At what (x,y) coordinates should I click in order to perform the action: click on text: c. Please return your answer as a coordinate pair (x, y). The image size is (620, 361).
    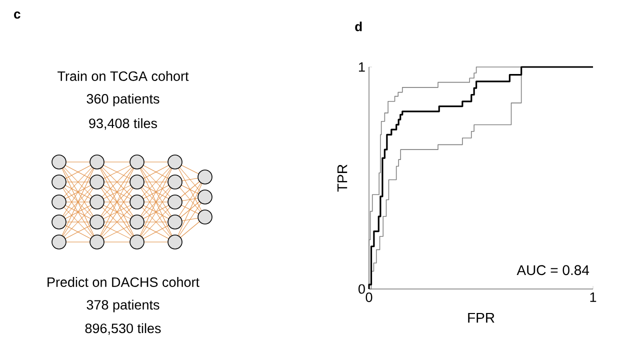
    Looking at the image, I should click on (17, 15).